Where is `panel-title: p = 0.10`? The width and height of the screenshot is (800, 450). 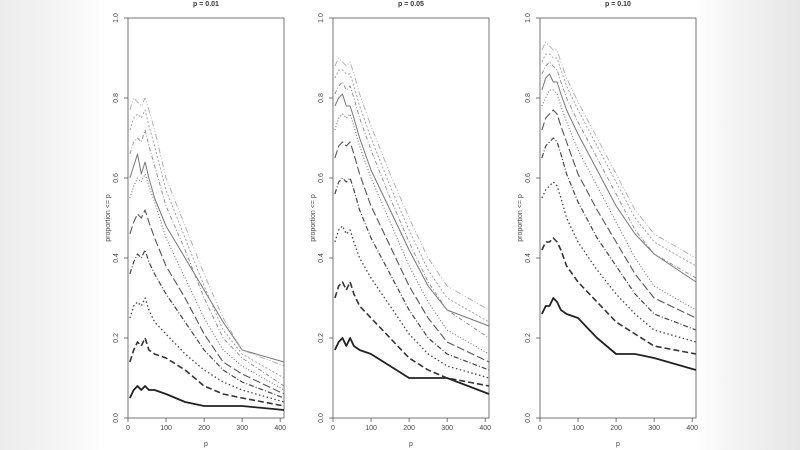
panel-title: p = 0.10 is located at coordinates (618, 4).